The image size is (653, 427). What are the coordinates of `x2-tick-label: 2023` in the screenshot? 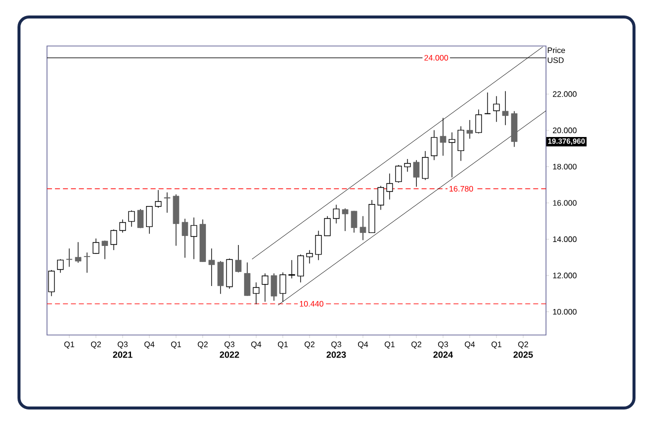 It's located at (336, 354).